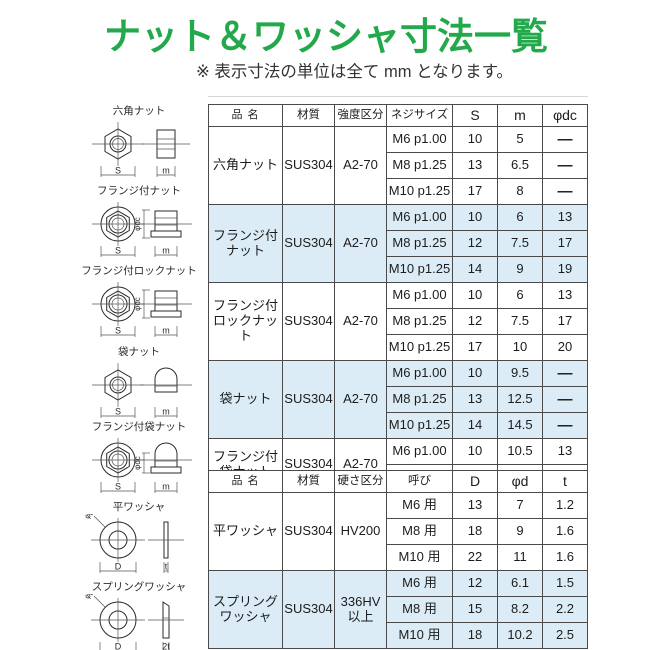 The height and width of the screenshot is (650, 650). What do you see at coordinates (245, 609) in the screenshot?
I see `cell-product-name: スプリング ワッシャ` at bounding box center [245, 609].